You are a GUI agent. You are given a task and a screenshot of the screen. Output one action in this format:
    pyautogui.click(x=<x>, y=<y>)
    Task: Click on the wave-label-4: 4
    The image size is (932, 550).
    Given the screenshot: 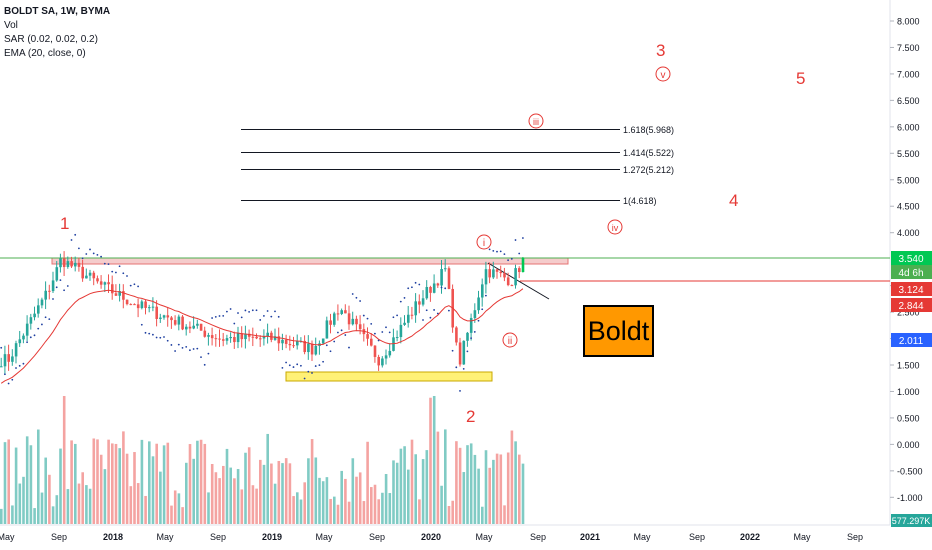 What is the action you would take?
    pyautogui.click(x=733, y=200)
    